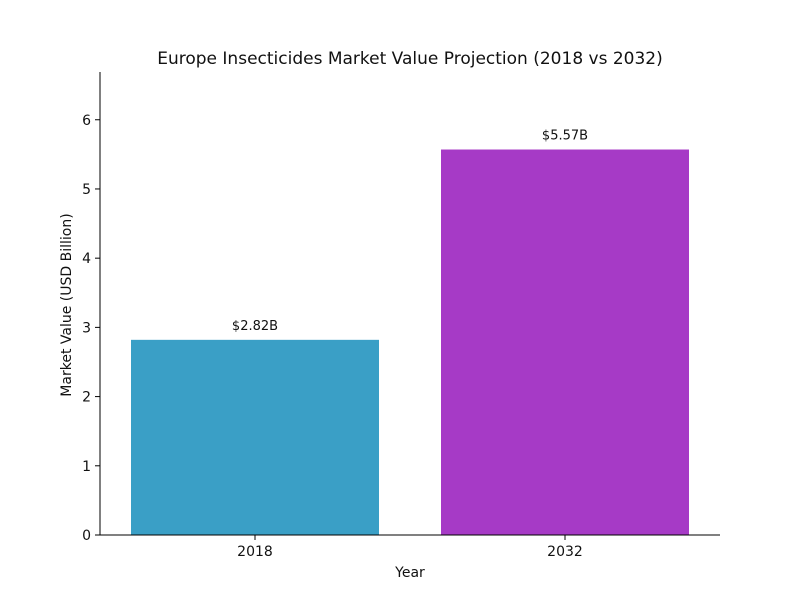 Image resolution: width=800 pixels, height=600 pixels. I want to click on y-tick-label: 2, so click(86, 398).